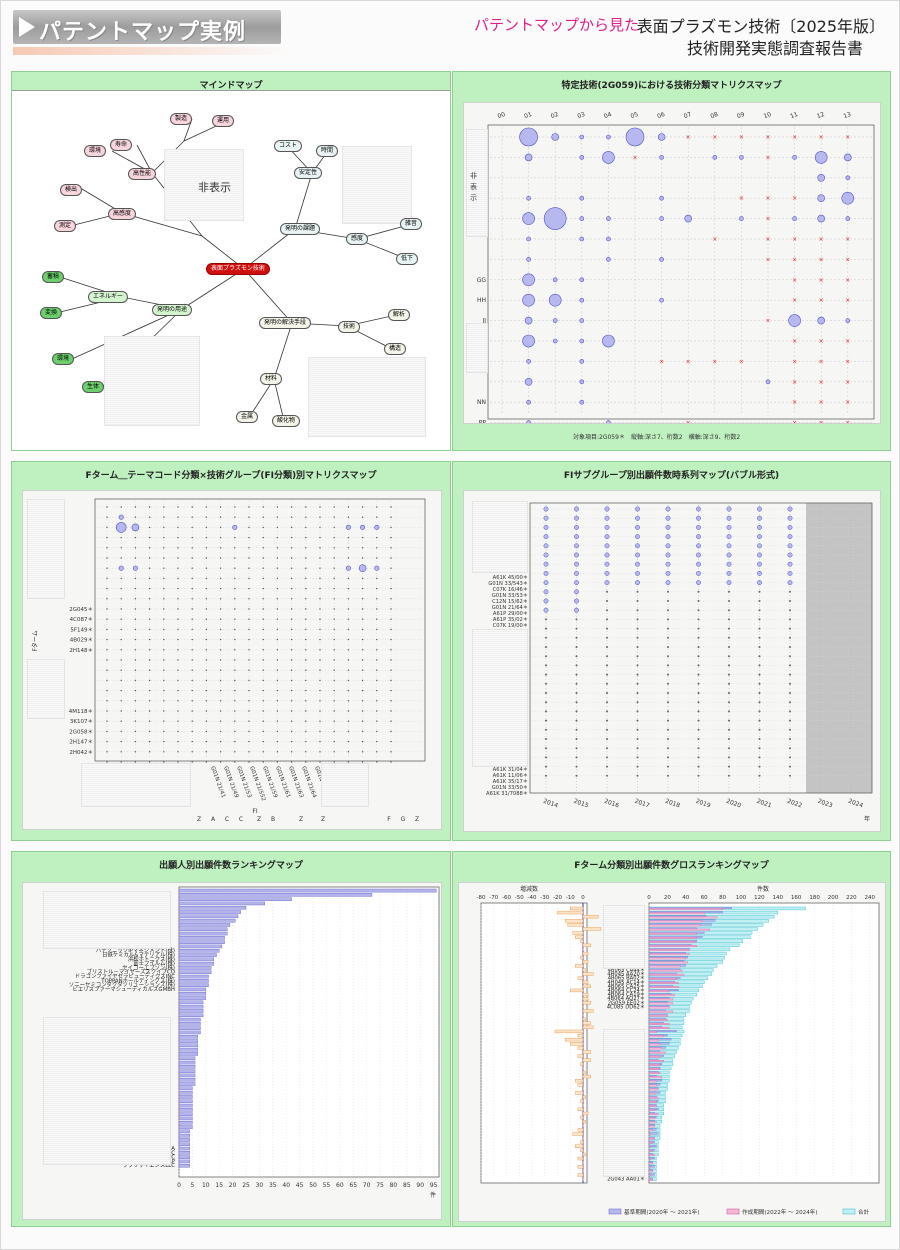 The image size is (900, 1250). I want to click on mindmap-node-kosuto: コスト, so click(288, 146).